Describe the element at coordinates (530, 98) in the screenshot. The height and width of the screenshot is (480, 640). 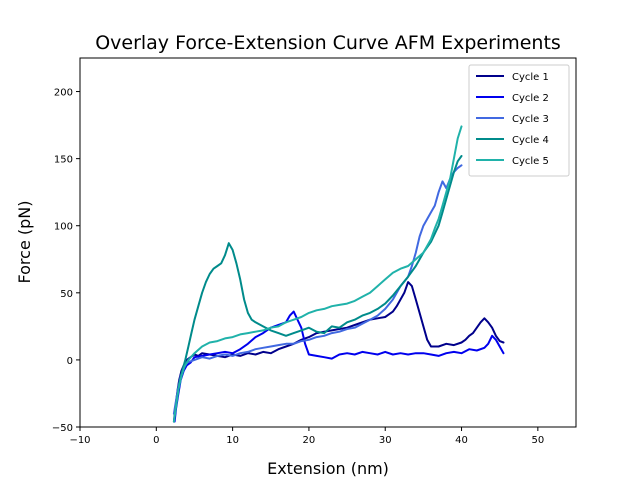
I see `legend-label-cycle-2: Cycle 2` at that location.